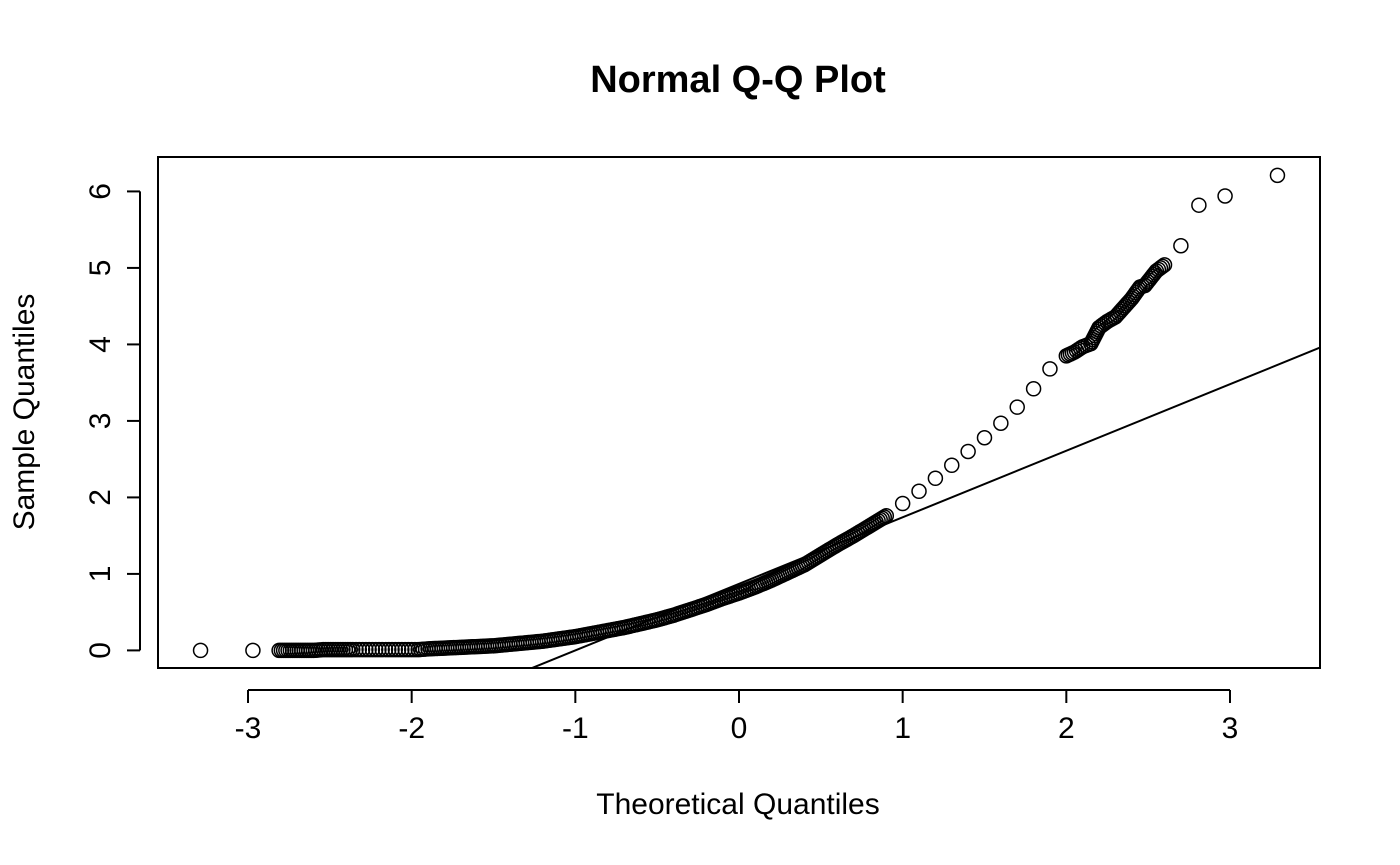  Describe the element at coordinates (100, 650) in the screenshot. I see `y-tick-label: 0` at that location.